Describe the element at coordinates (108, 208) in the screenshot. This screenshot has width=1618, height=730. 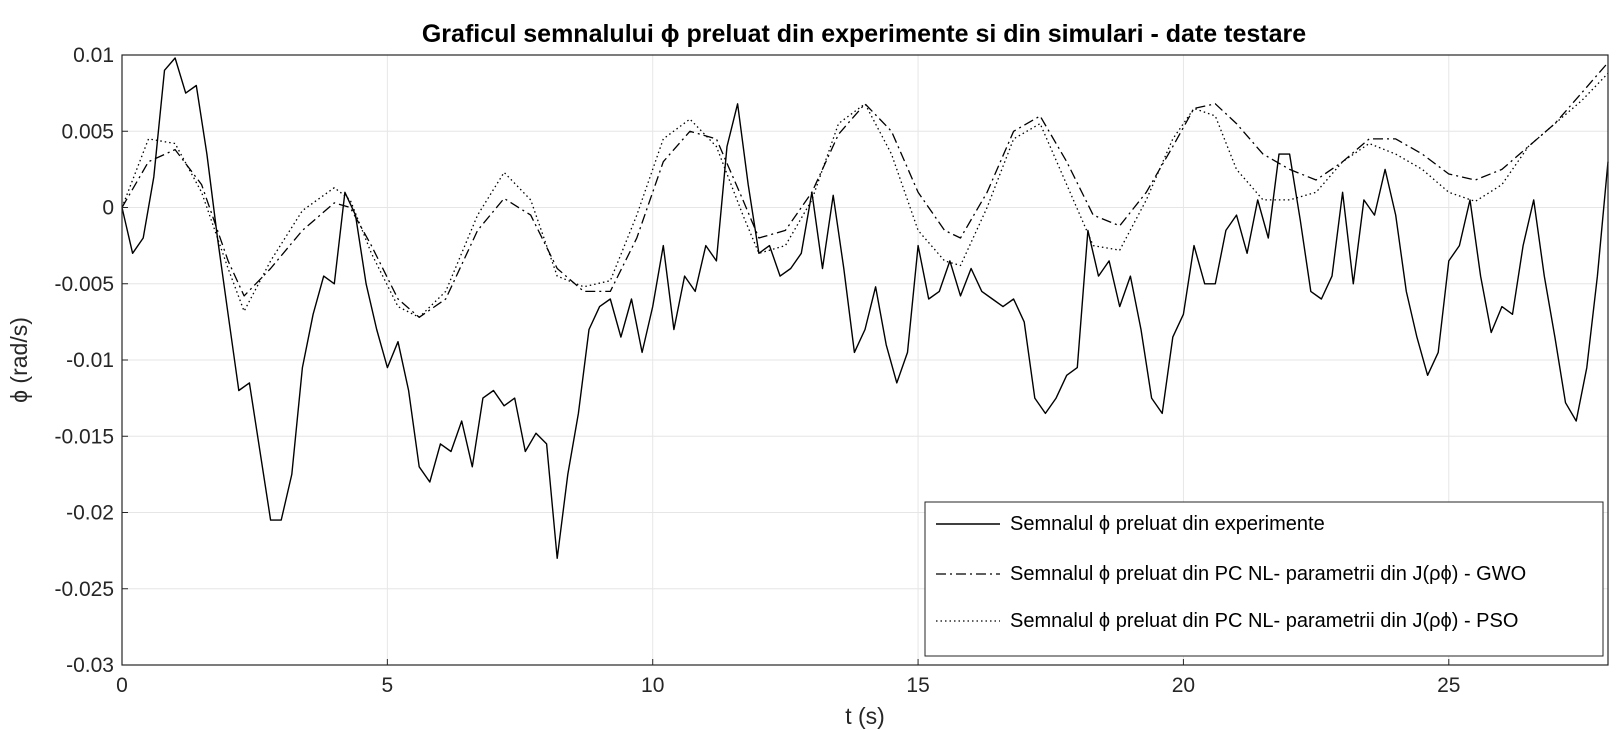
I see `y-tick-label: 0` at that location.